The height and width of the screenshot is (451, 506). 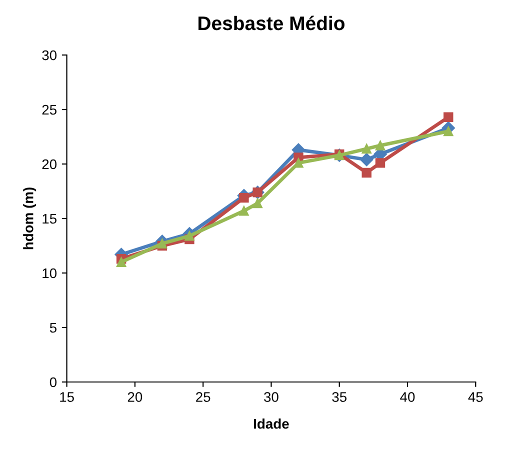 What do you see at coordinates (271, 23) in the screenshot?
I see `chart-title: Desbaste Médio` at bounding box center [271, 23].